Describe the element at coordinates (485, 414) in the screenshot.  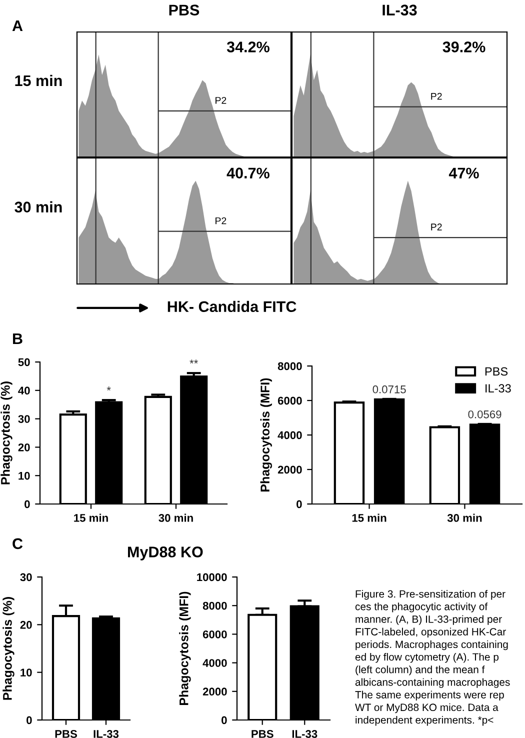
I see `annotation: 0.0569` at that location.